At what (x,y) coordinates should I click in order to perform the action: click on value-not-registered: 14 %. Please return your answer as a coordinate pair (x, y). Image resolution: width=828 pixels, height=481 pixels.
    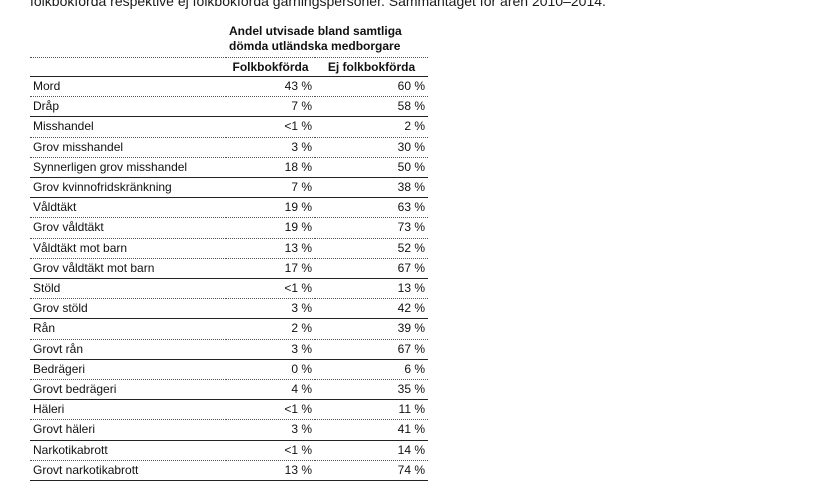
    Looking at the image, I should click on (371, 450).